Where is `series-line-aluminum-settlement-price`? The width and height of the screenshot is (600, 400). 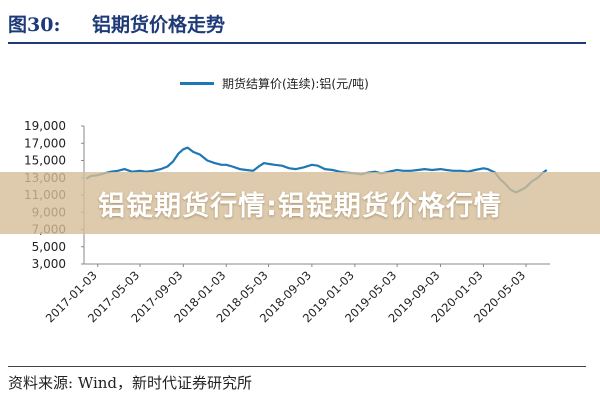
series-line-aluminum-settlement-price is located at coordinates (316, 170).